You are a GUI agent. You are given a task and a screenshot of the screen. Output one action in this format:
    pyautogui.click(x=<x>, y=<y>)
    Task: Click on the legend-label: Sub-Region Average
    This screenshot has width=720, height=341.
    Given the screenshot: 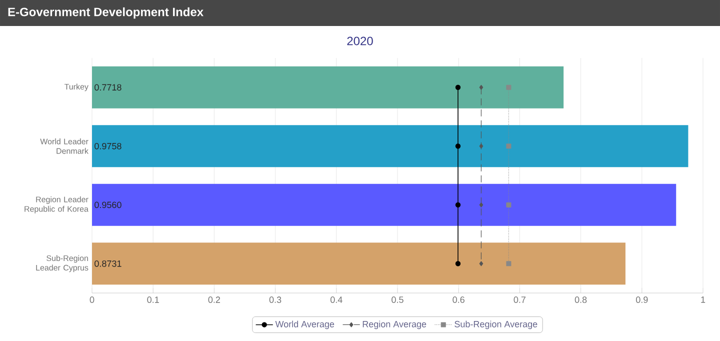 What is the action you would take?
    pyautogui.click(x=496, y=325)
    